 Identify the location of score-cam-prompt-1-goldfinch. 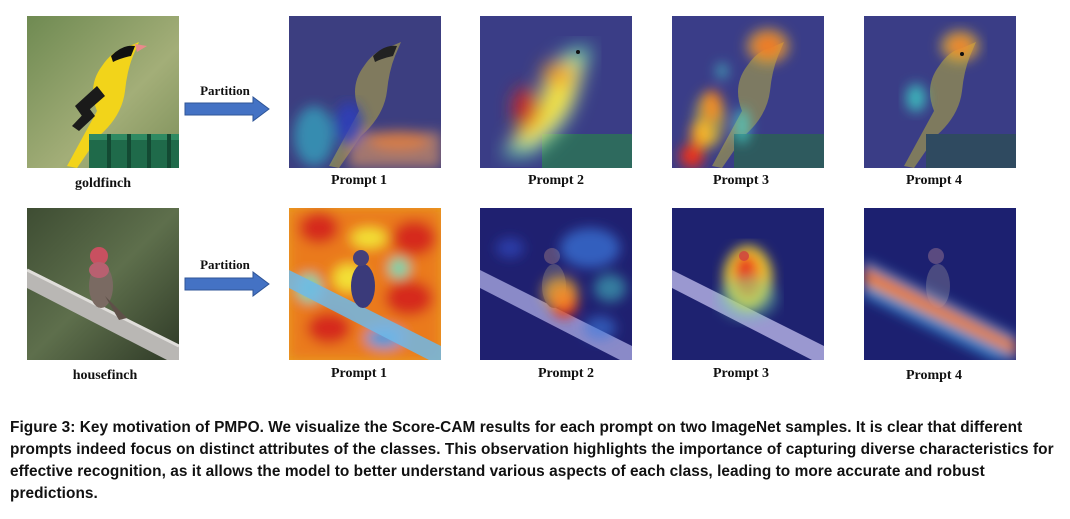
(365, 92).